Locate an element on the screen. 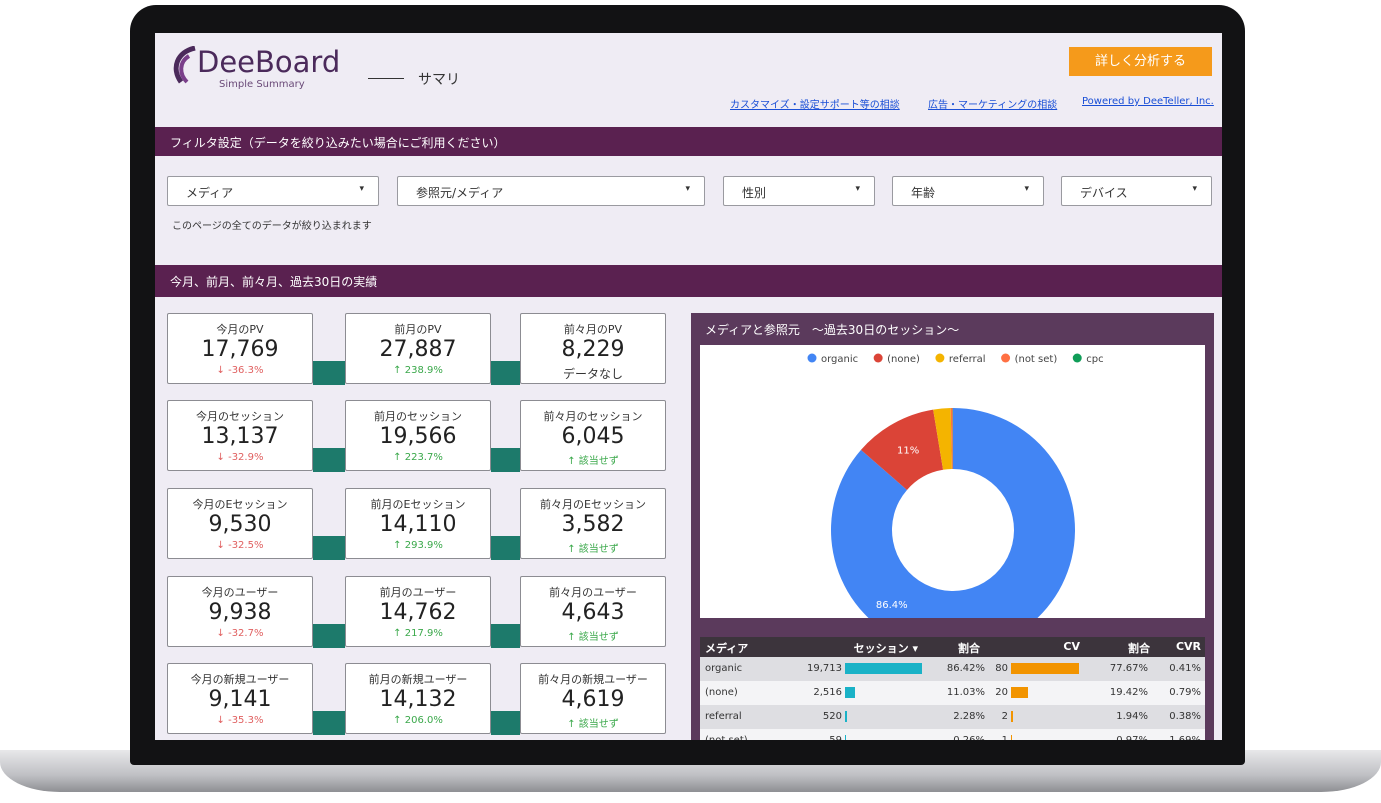  table-header-bg is located at coordinates (952, 647).